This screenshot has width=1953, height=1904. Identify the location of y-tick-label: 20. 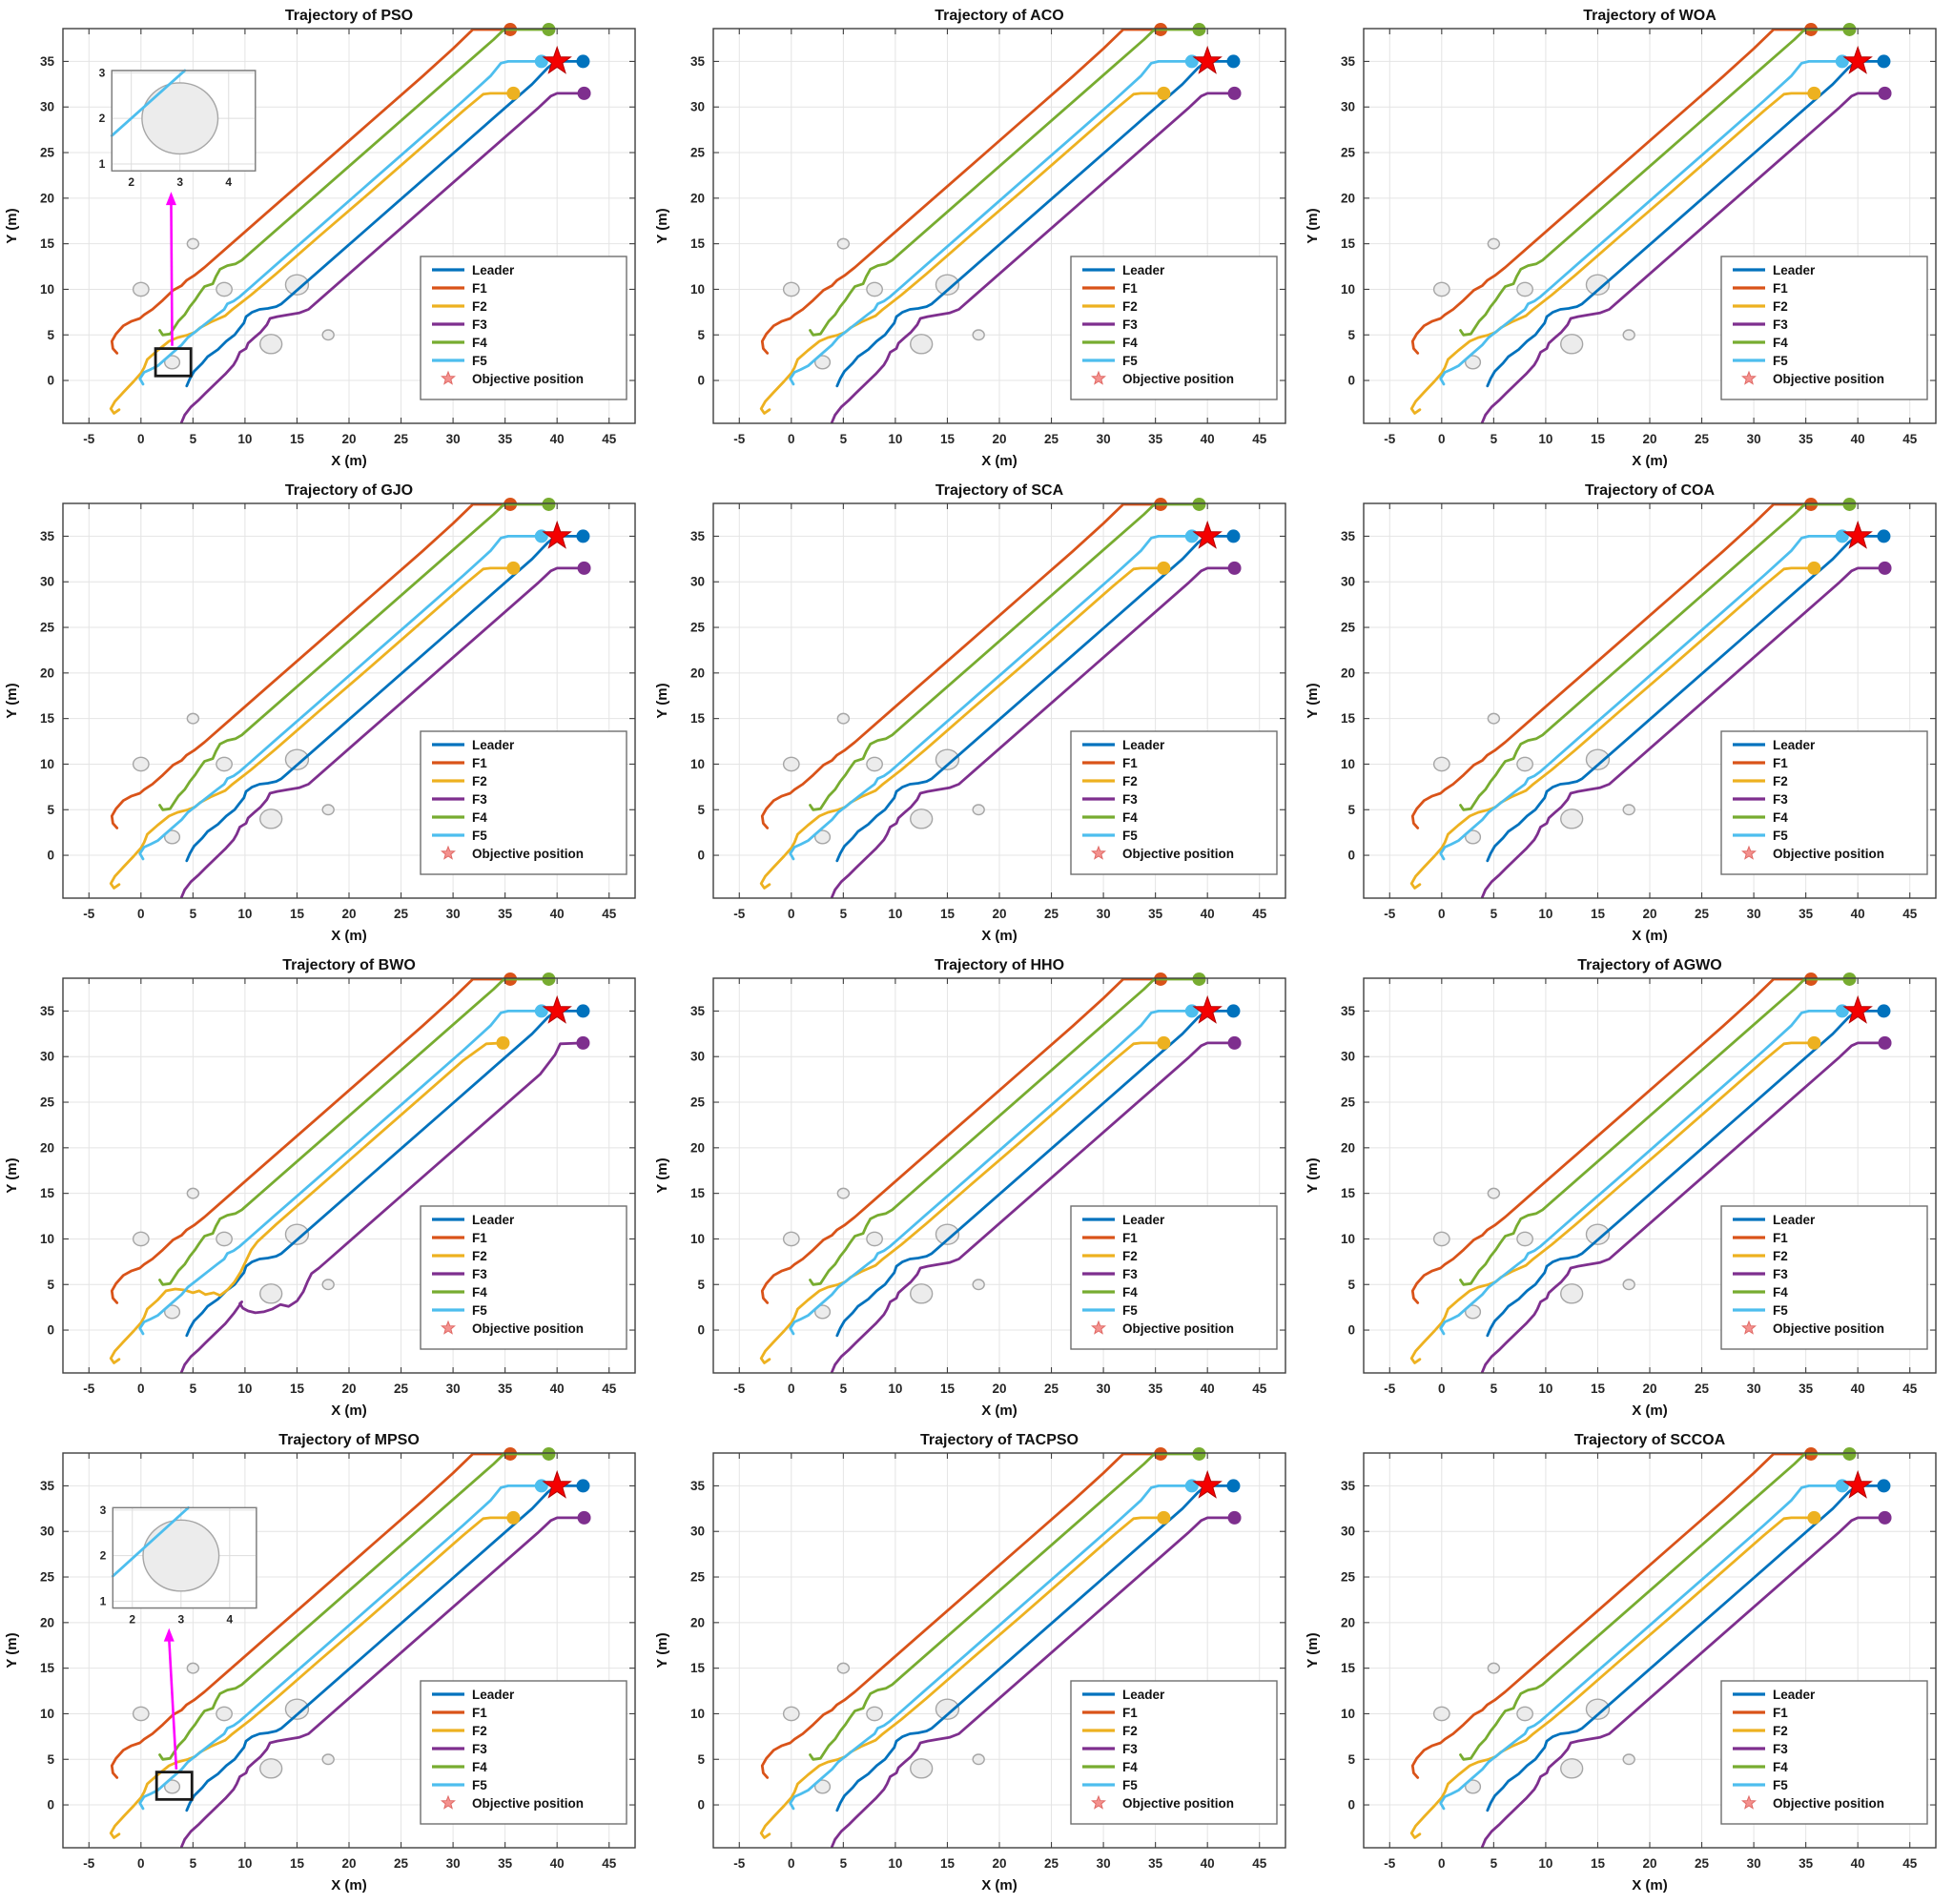
(1348, 1147).